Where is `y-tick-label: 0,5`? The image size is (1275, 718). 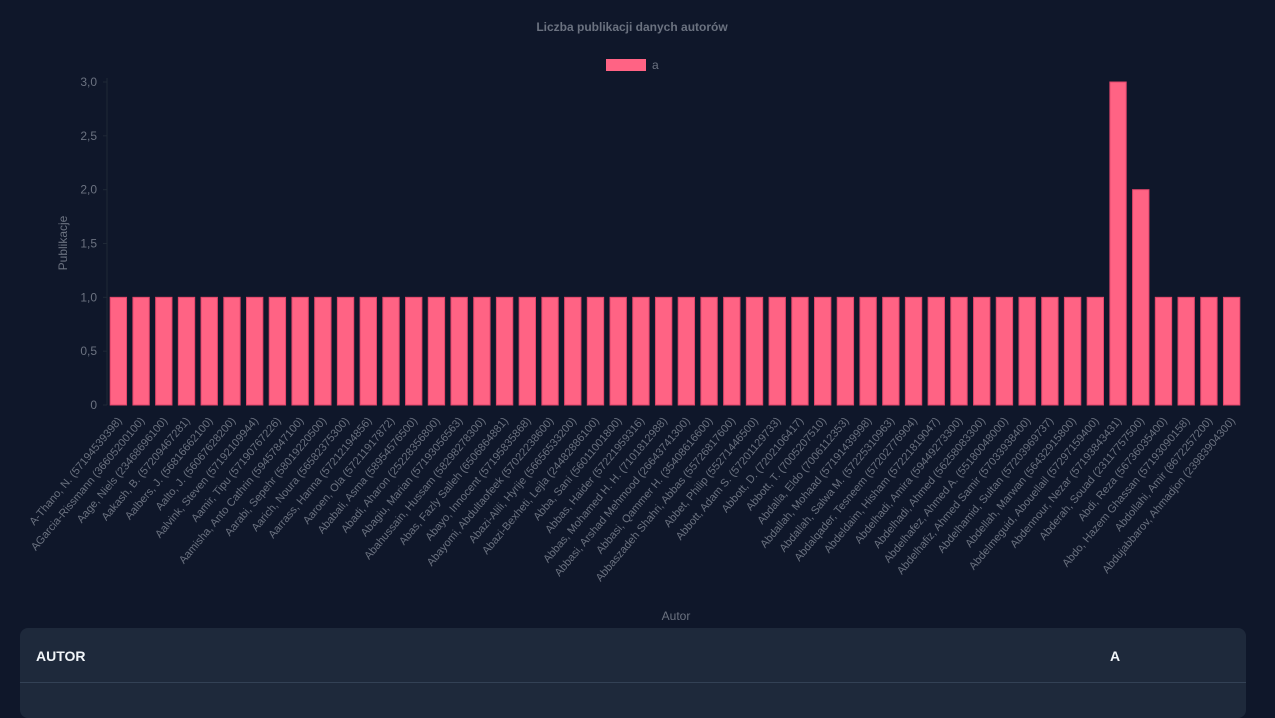
y-tick-label: 0,5 is located at coordinates (88, 351).